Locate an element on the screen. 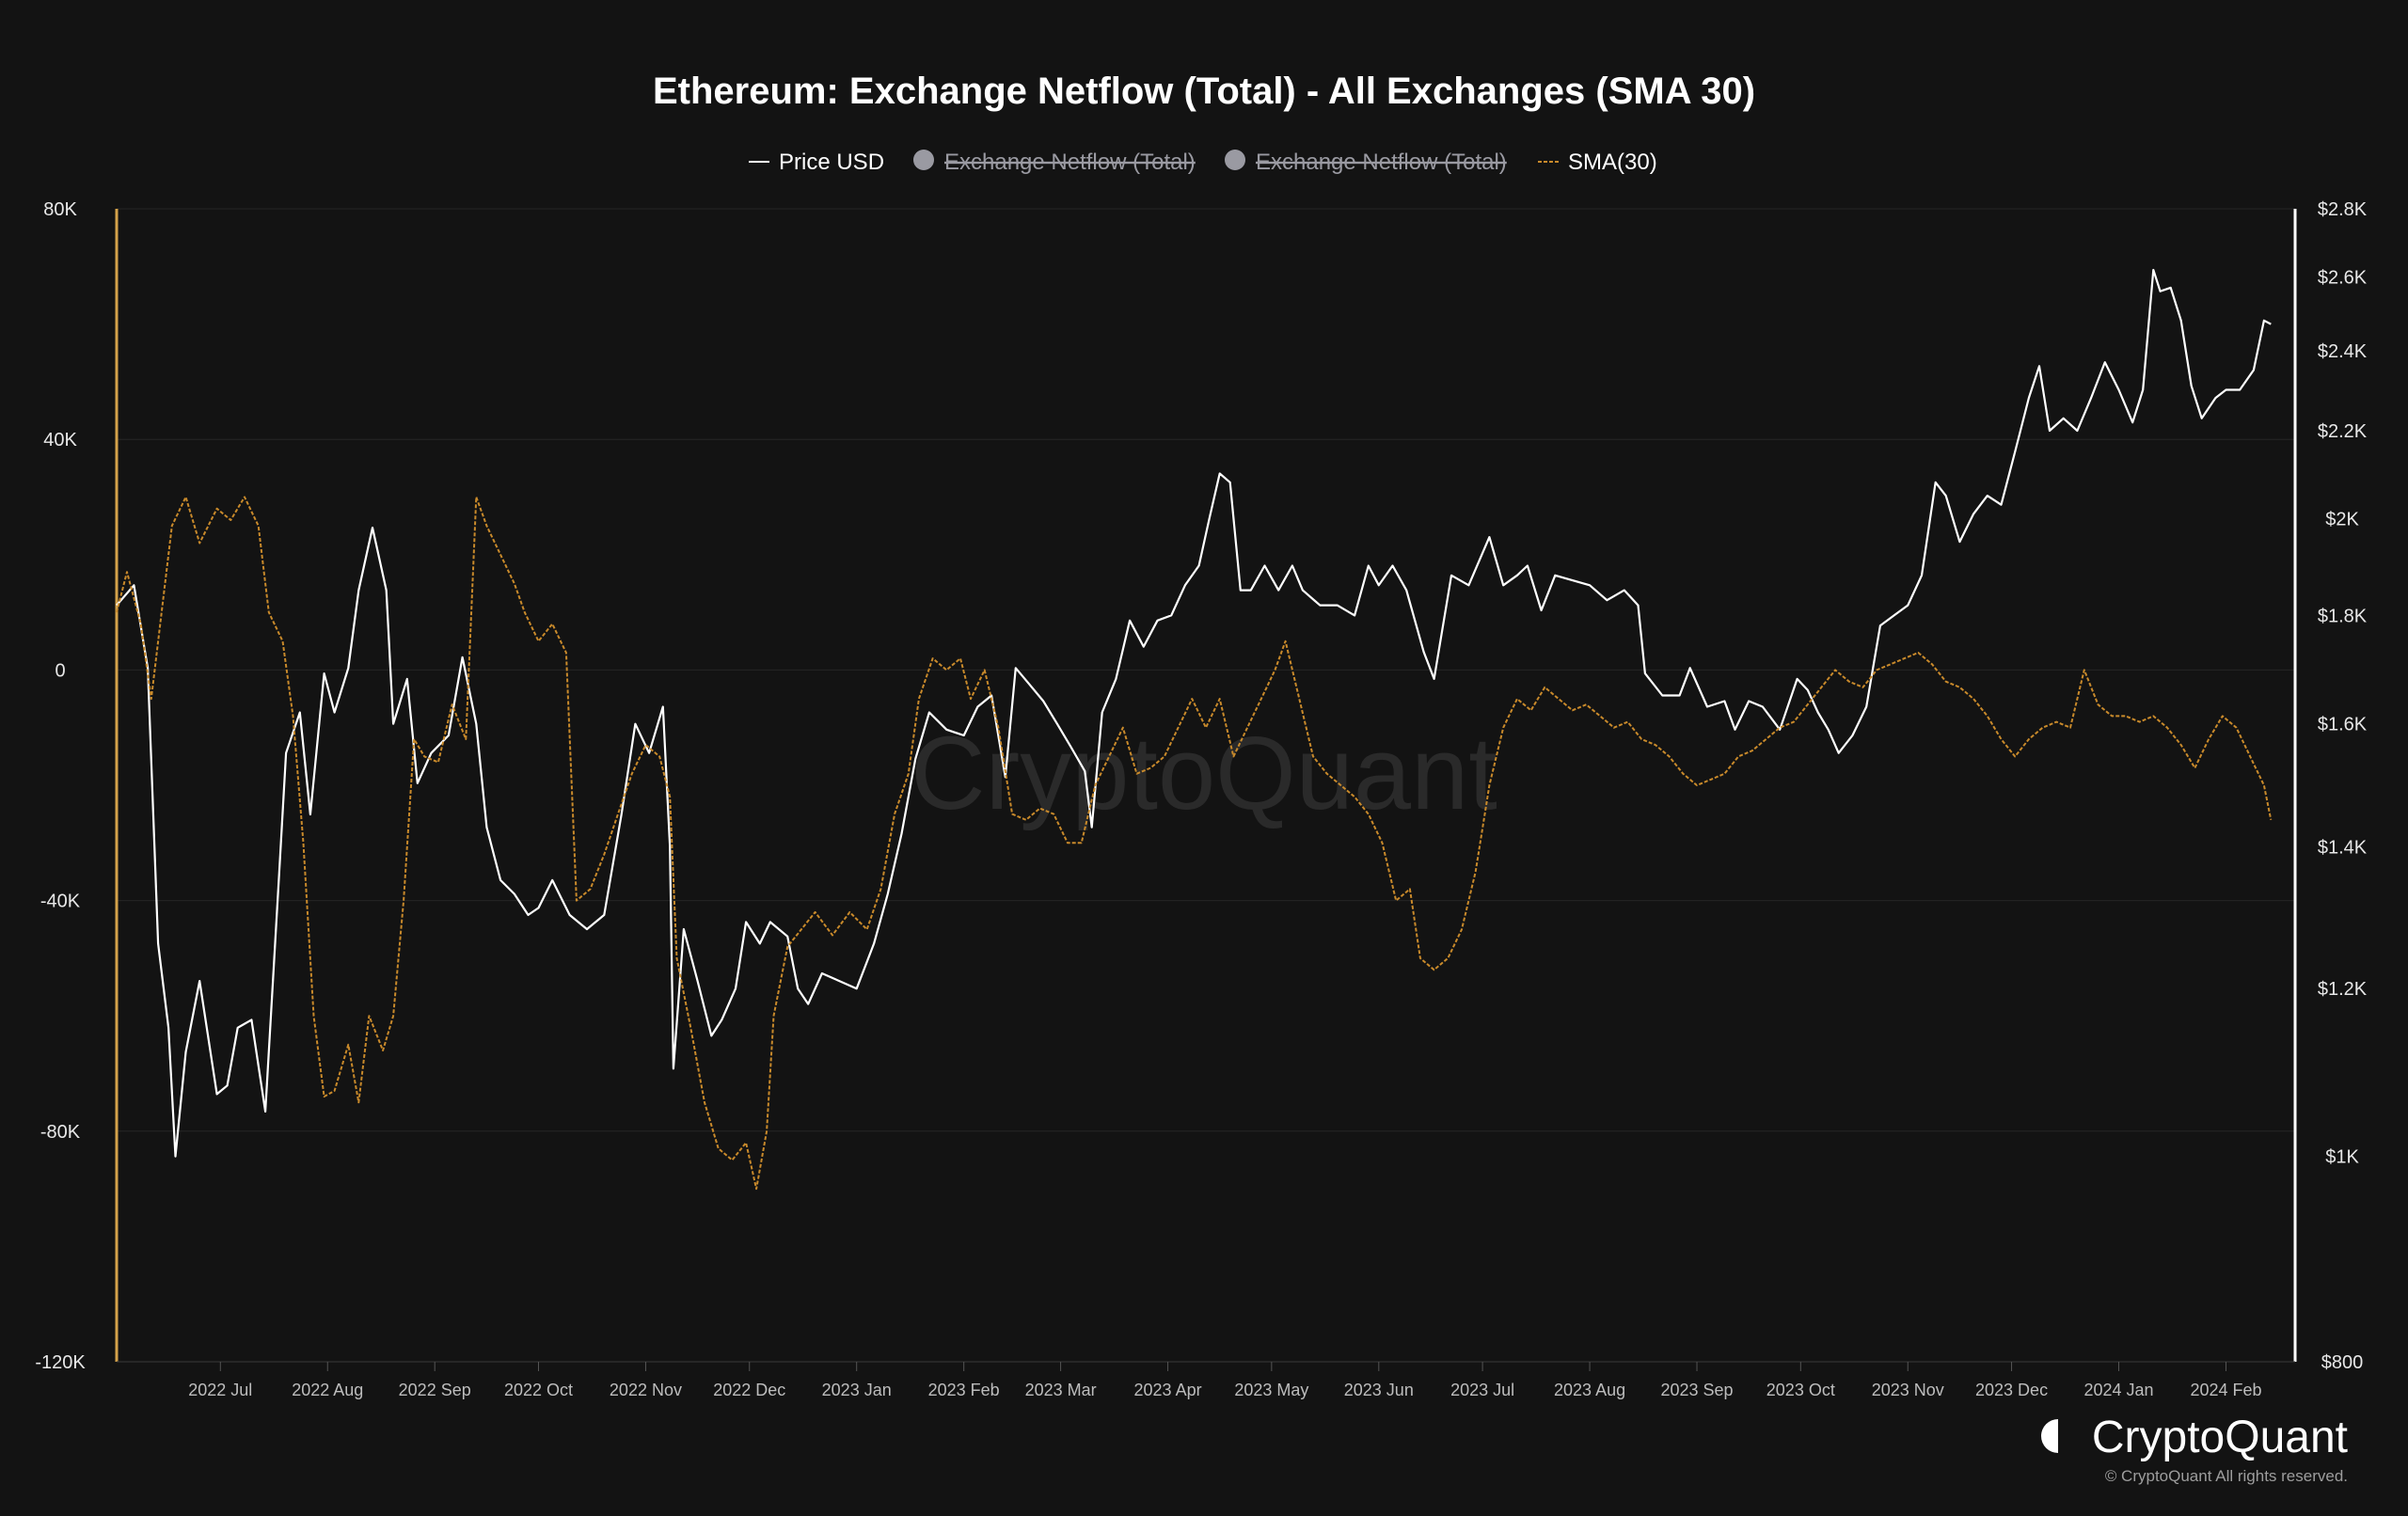 The image size is (2408, 1516). x-tick-label: 2024 Feb is located at coordinates (2225, 1390).